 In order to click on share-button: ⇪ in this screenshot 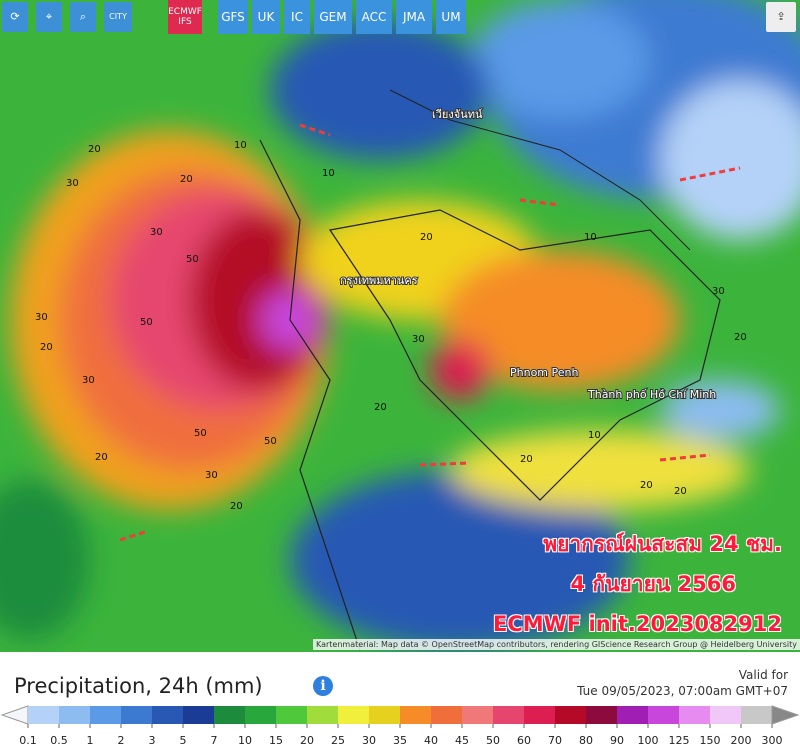, I will do `click(781, 17)`.